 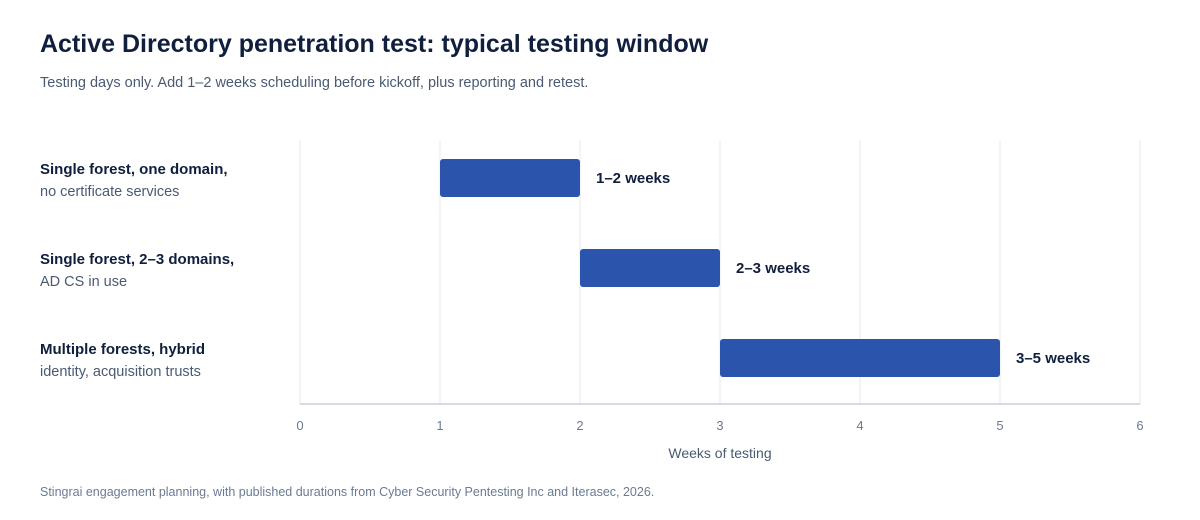 I want to click on bar-data-label: 2–3 weeks, so click(x=773, y=268).